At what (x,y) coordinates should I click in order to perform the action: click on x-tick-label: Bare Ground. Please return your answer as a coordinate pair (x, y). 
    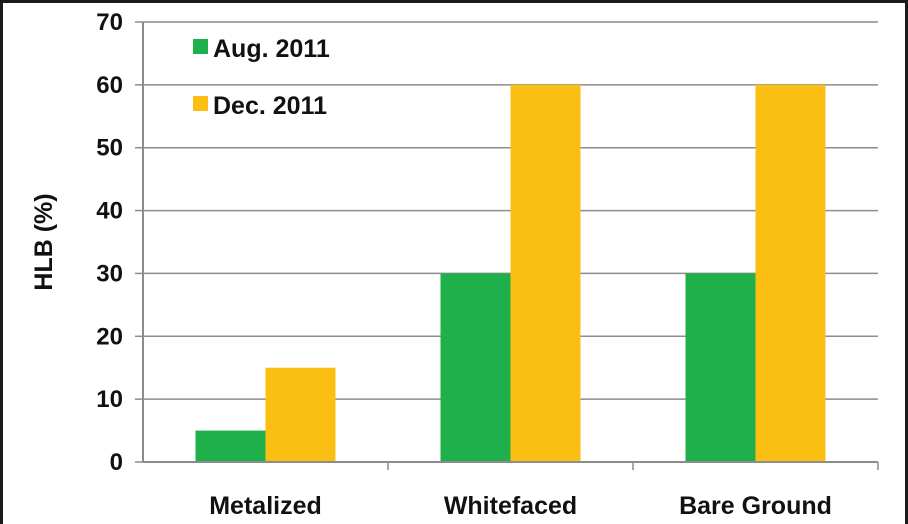
    Looking at the image, I should click on (755, 506).